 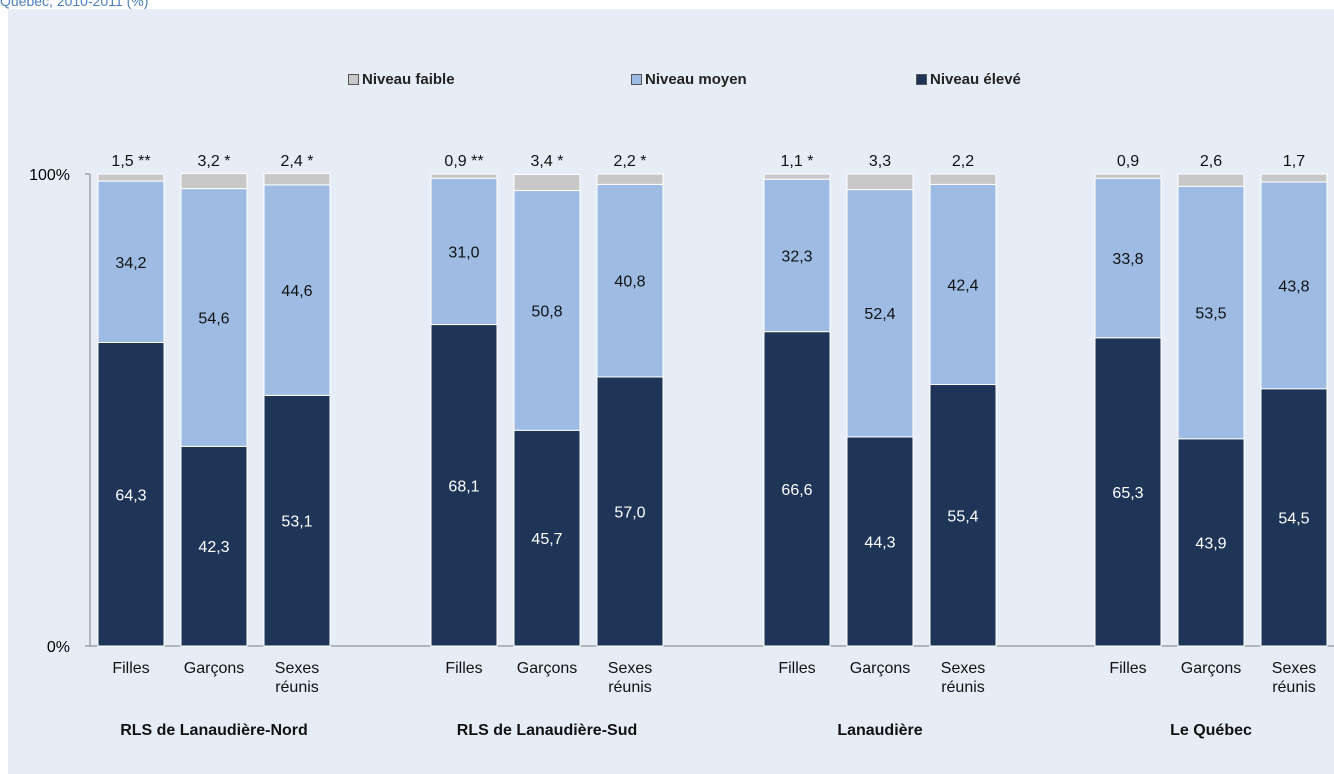 I want to click on label-moyen-2: 44,6, so click(x=296, y=291).